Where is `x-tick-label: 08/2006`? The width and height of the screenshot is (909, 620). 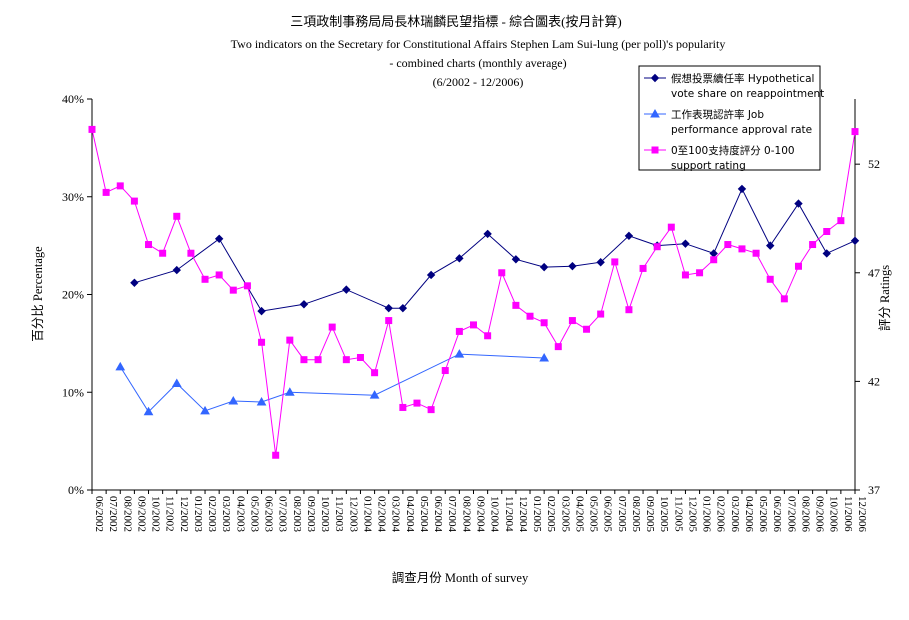 x-tick-label: 08/2006 is located at coordinates (805, 514).